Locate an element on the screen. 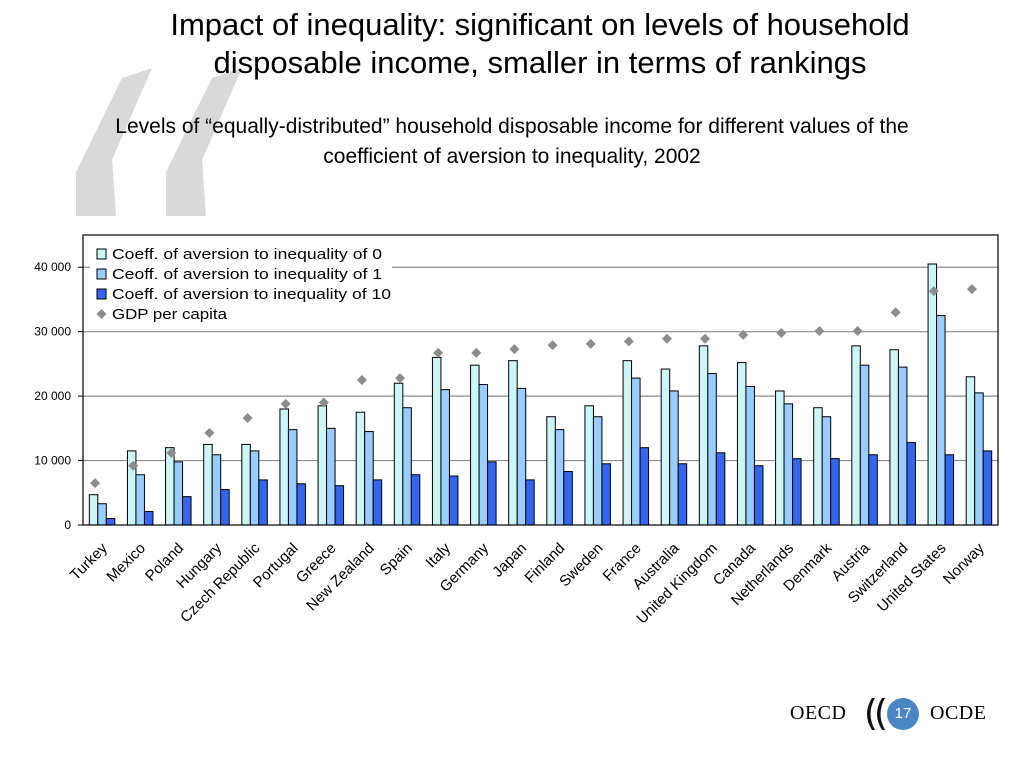 This screenshot has height=768, width=1024. legend-background is located at coordinates (241, 282).